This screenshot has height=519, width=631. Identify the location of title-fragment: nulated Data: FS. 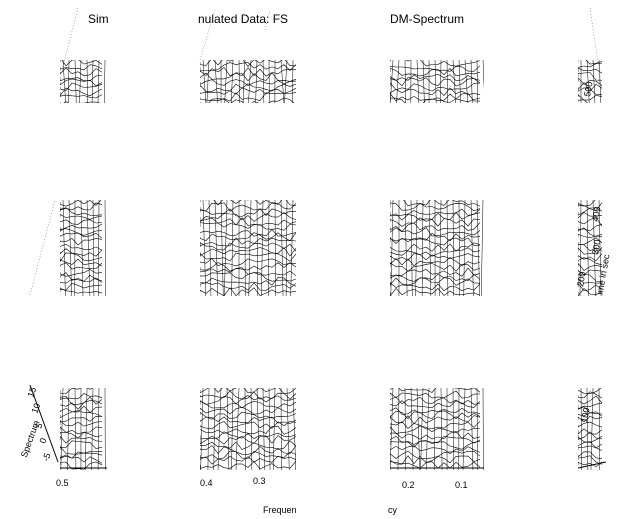
(243, 19).